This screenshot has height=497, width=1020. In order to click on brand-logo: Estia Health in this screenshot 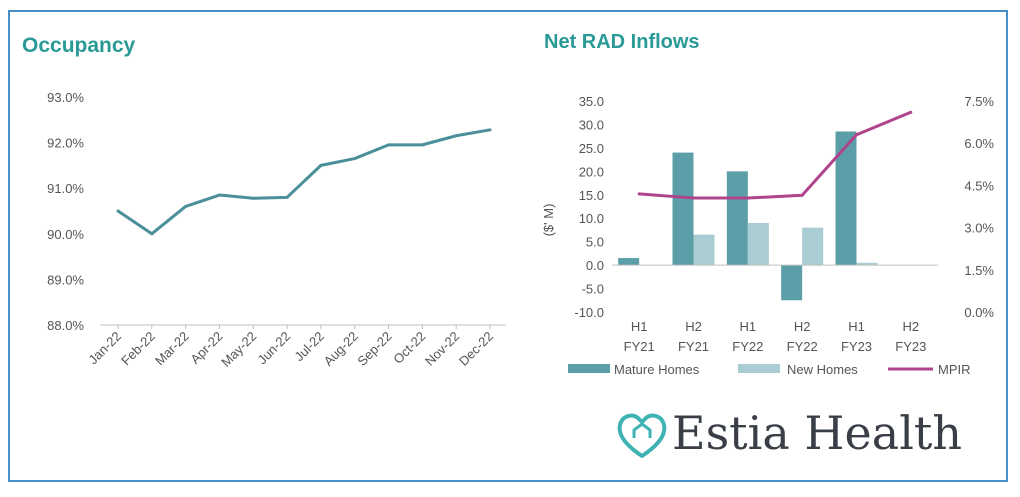, I will do `click(800, 438)`.